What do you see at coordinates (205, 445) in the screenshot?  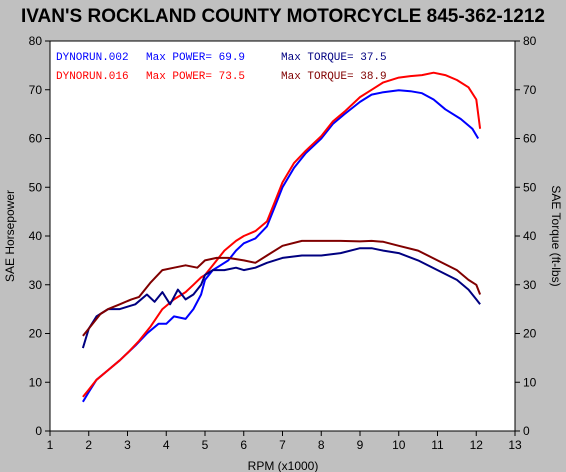 I see `x-tick-label: 5` at bounding box center [205, 445].